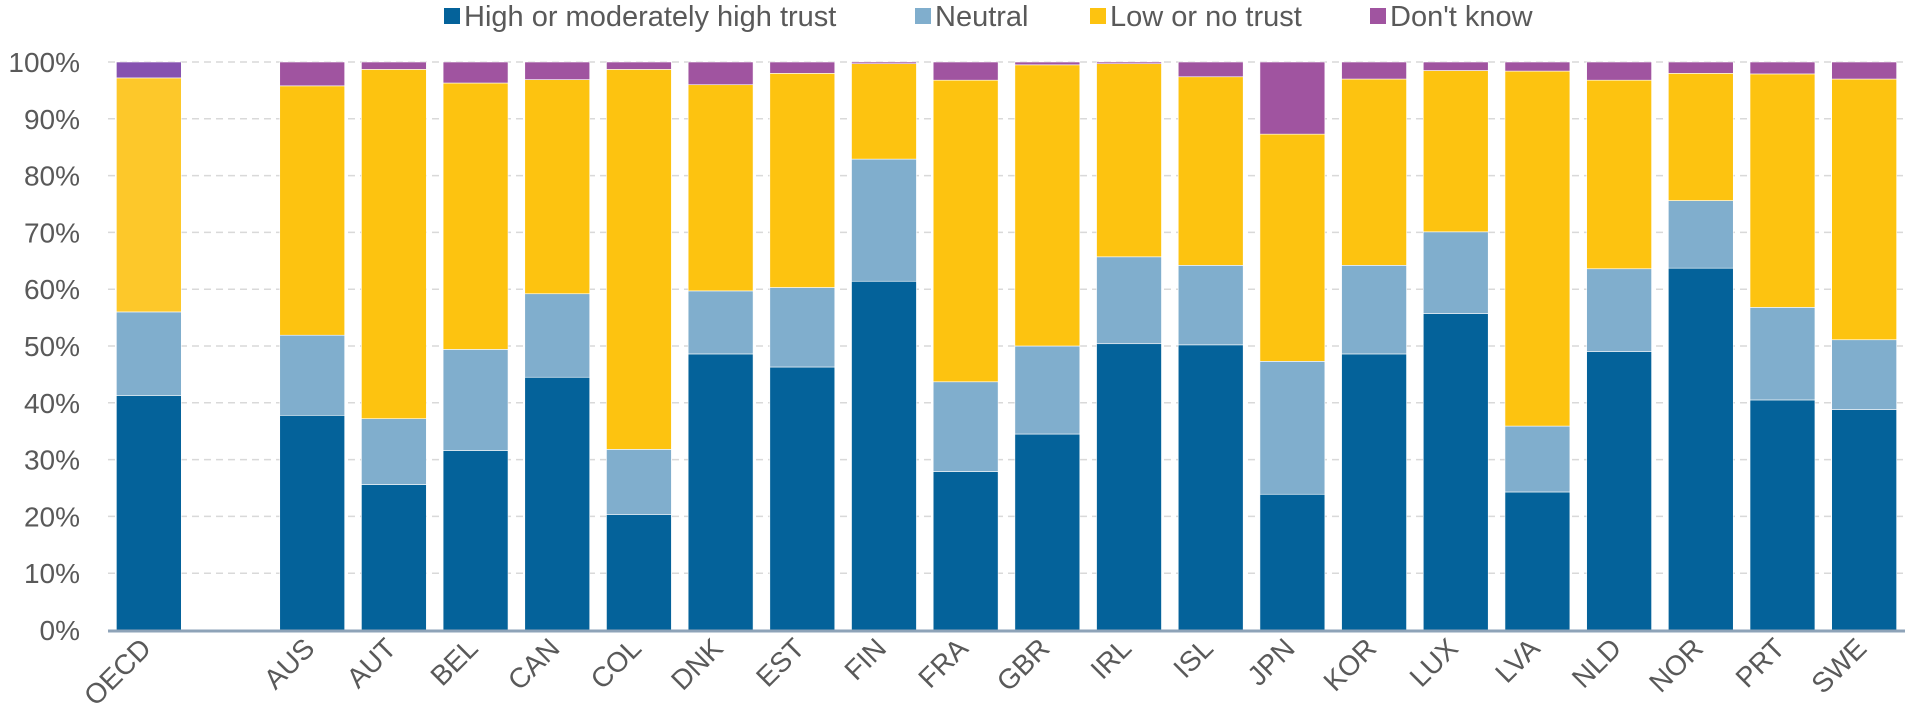  Describe the element at coordinates (650, 17) in the screenshot. I see `legend-label: High or moderately high trust` at that location.